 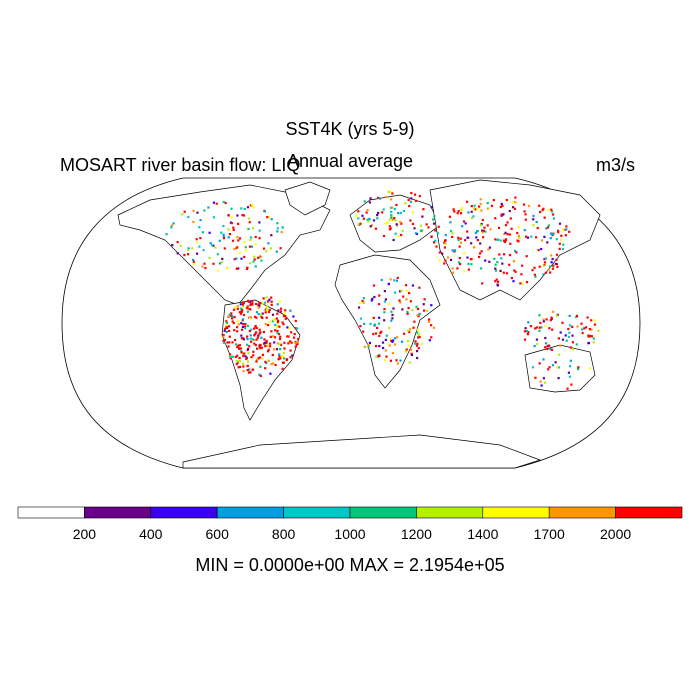 I want to click on europe-coastline, so click(x=395, y=223).